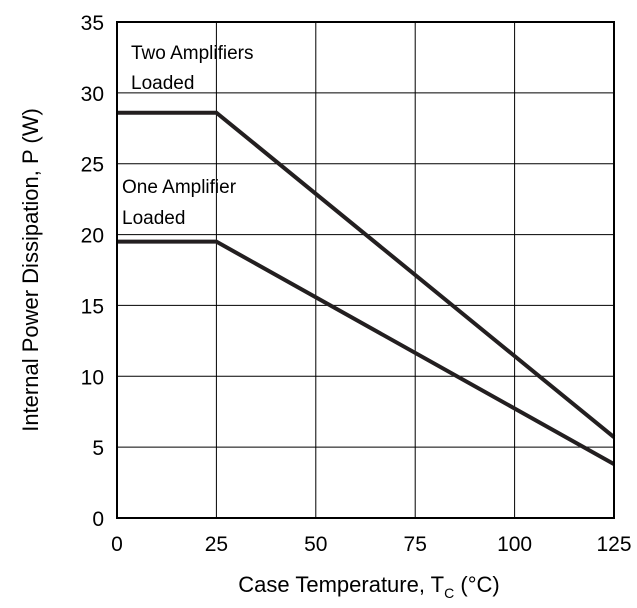  What do you see at coordinates (92, 236) in the screenshot?
I see `y-tick-label-20: 20` at bounding box center [92, 236].